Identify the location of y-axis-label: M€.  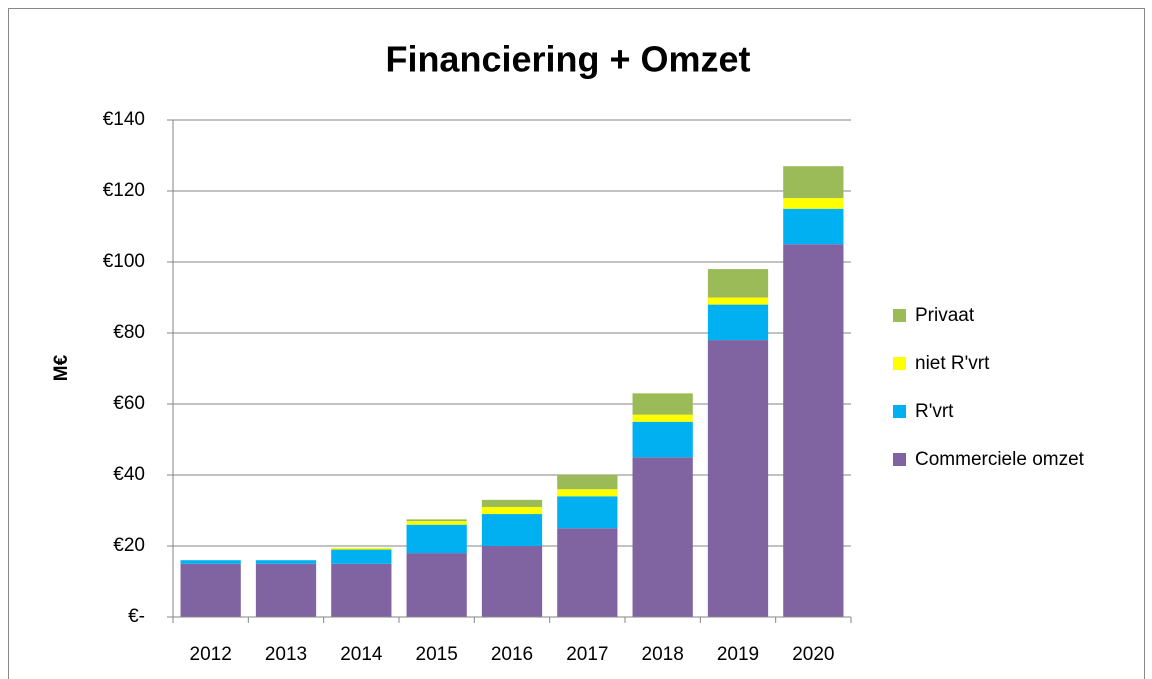
(61, 367).